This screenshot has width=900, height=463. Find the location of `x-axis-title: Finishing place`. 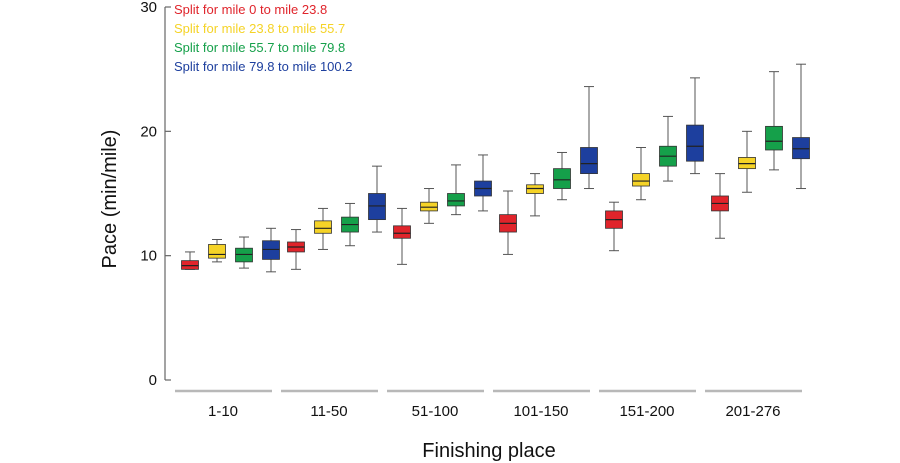

x-axis-title: Finishing place is located at coordinates (488, 451).